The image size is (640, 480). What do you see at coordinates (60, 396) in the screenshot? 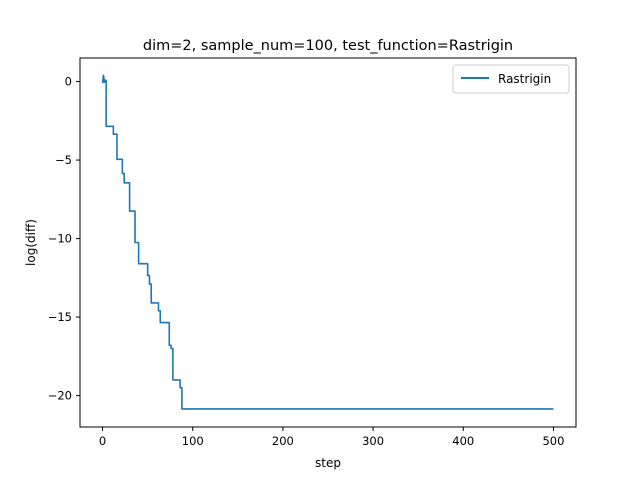
I see `y-tick-label: −20` at bounding box center [60, 396].